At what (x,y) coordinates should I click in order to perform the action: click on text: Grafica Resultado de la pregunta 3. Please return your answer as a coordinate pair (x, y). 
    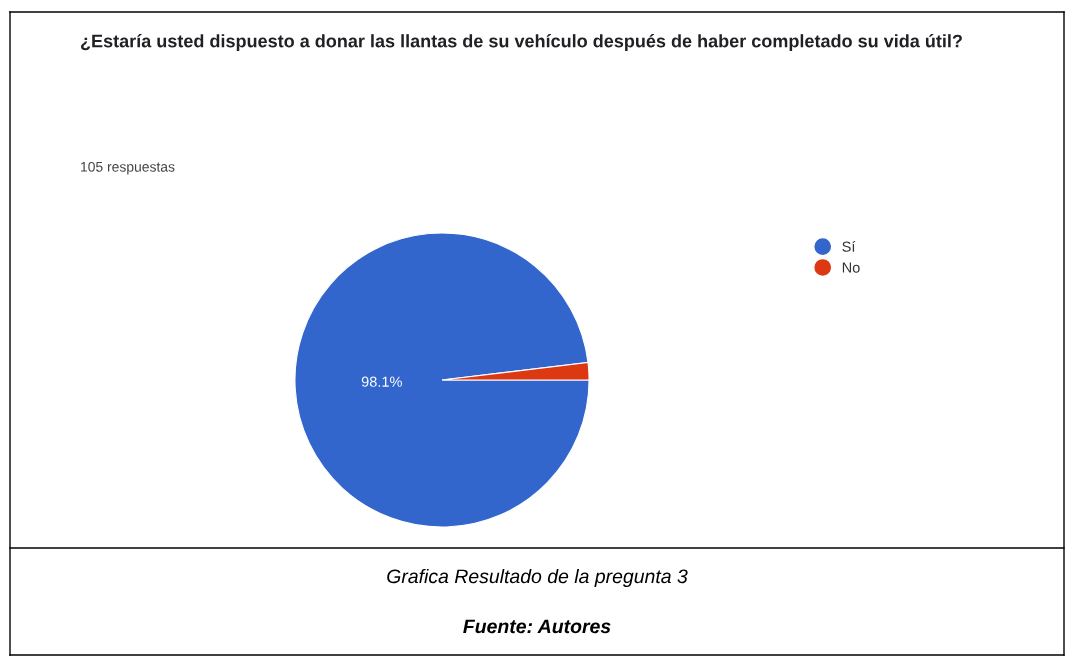
    Looking at the image, I should click on (537, 578).